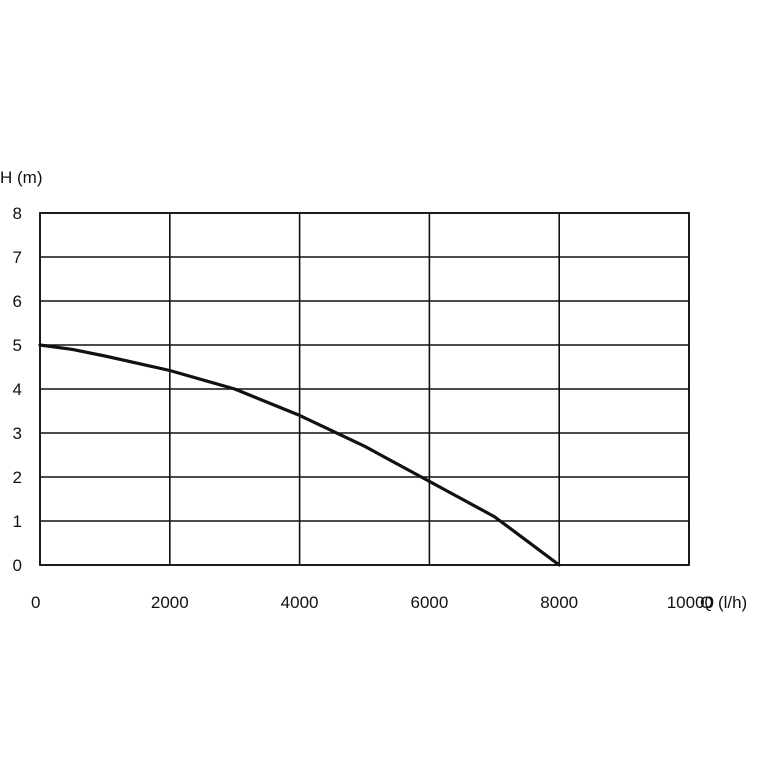 The image size is (782, 782). Describe the element at coordinates (35, 602) in the screenshot. I see `x-tick-label: 0` at that location.